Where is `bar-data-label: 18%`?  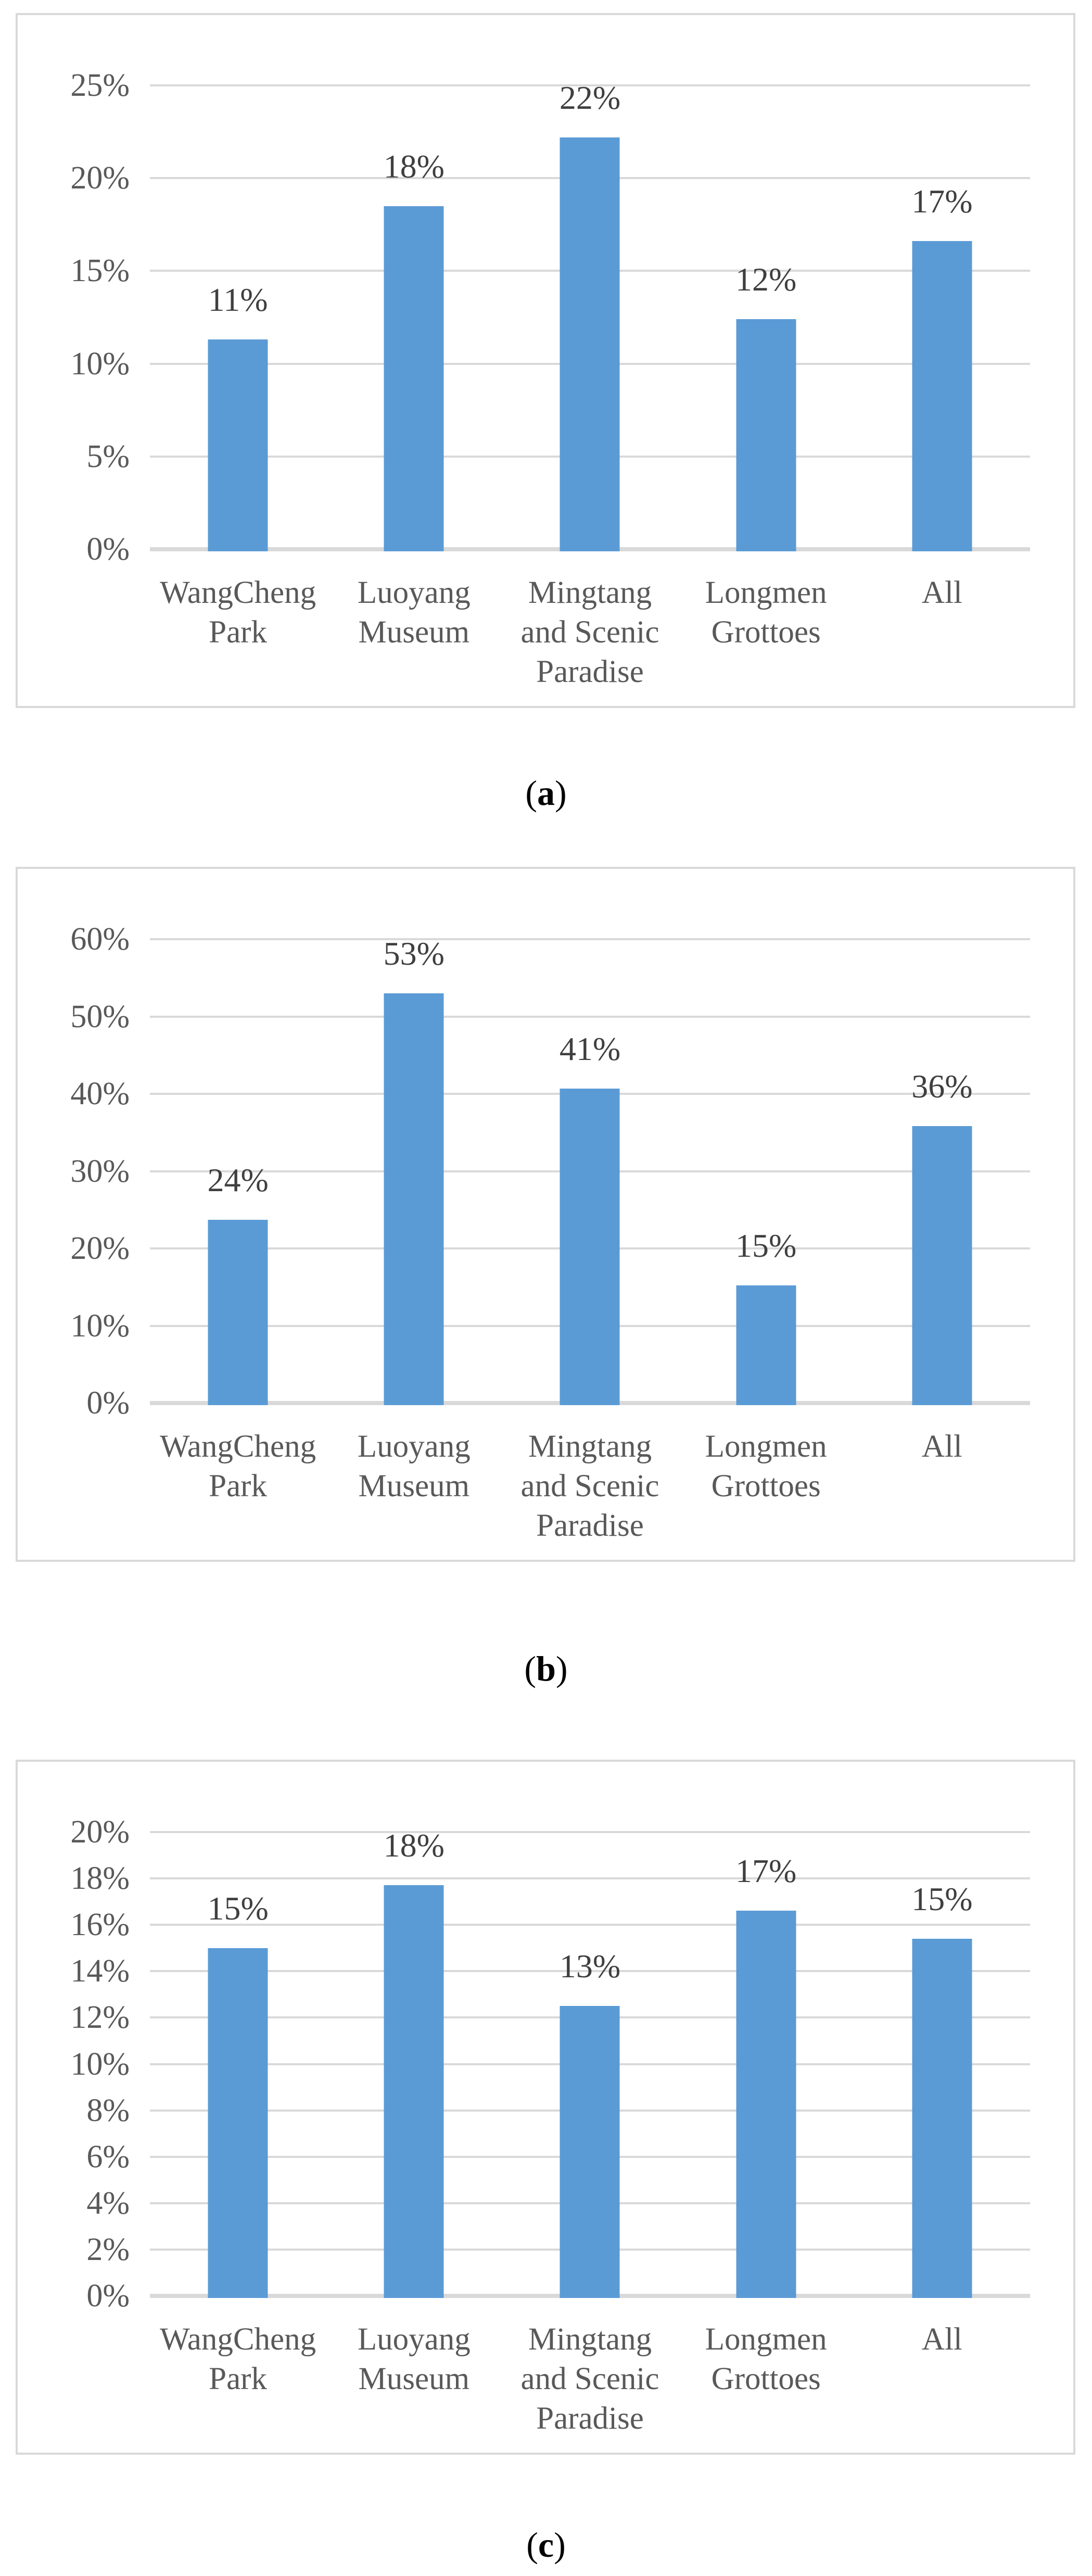 bar-data-label: 18% is located at coordinates (414, 1845).